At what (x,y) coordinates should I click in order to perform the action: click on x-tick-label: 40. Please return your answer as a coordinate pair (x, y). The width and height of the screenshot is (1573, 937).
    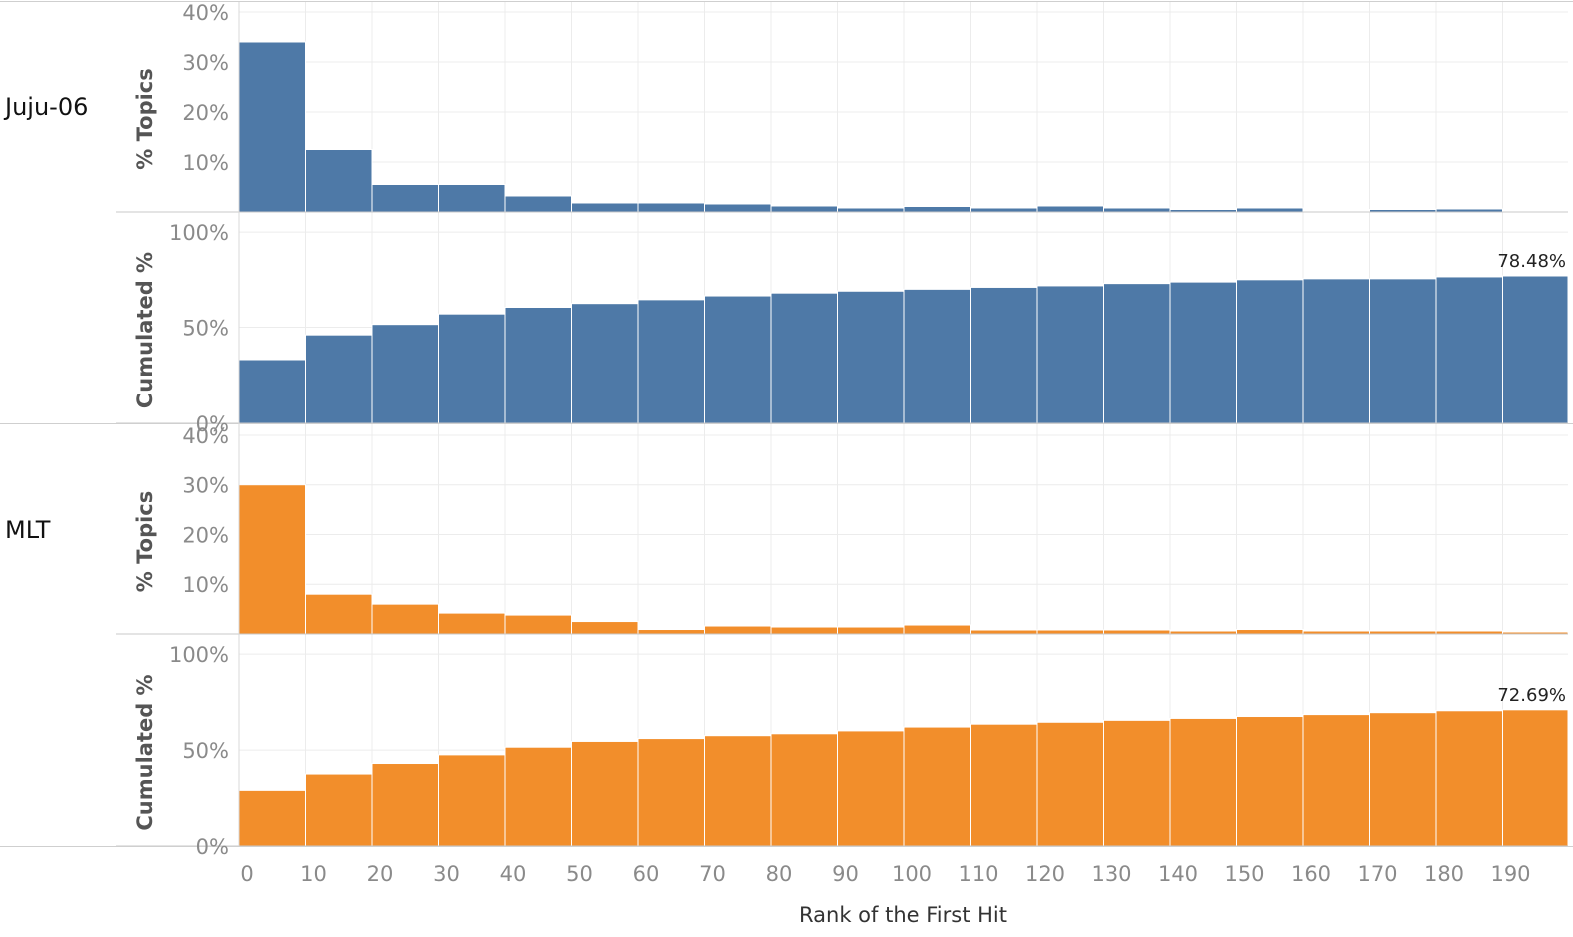
    Looking at the image, I should click on (513, 874).